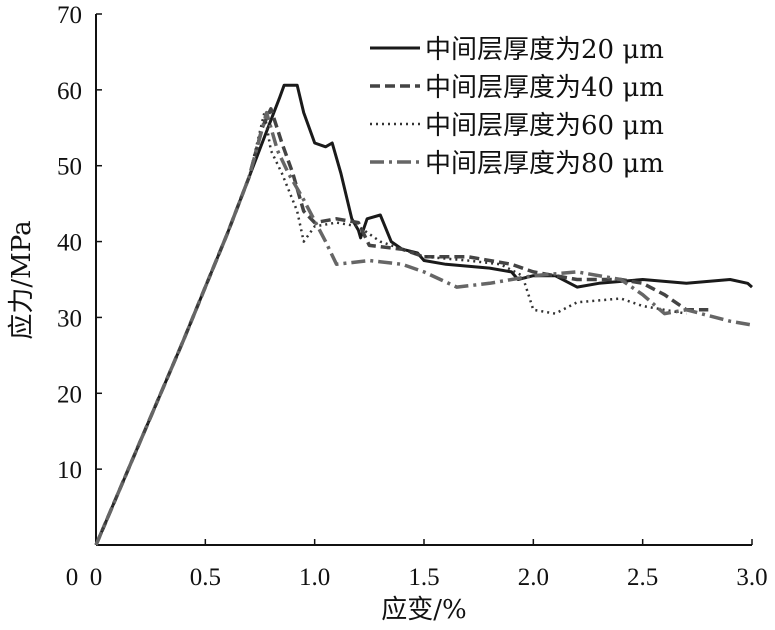 The image size is (775, 630). Describe the element at coordinates (751, 577) in the screenshot. I see `x-tick-label: 3.0` at that location.